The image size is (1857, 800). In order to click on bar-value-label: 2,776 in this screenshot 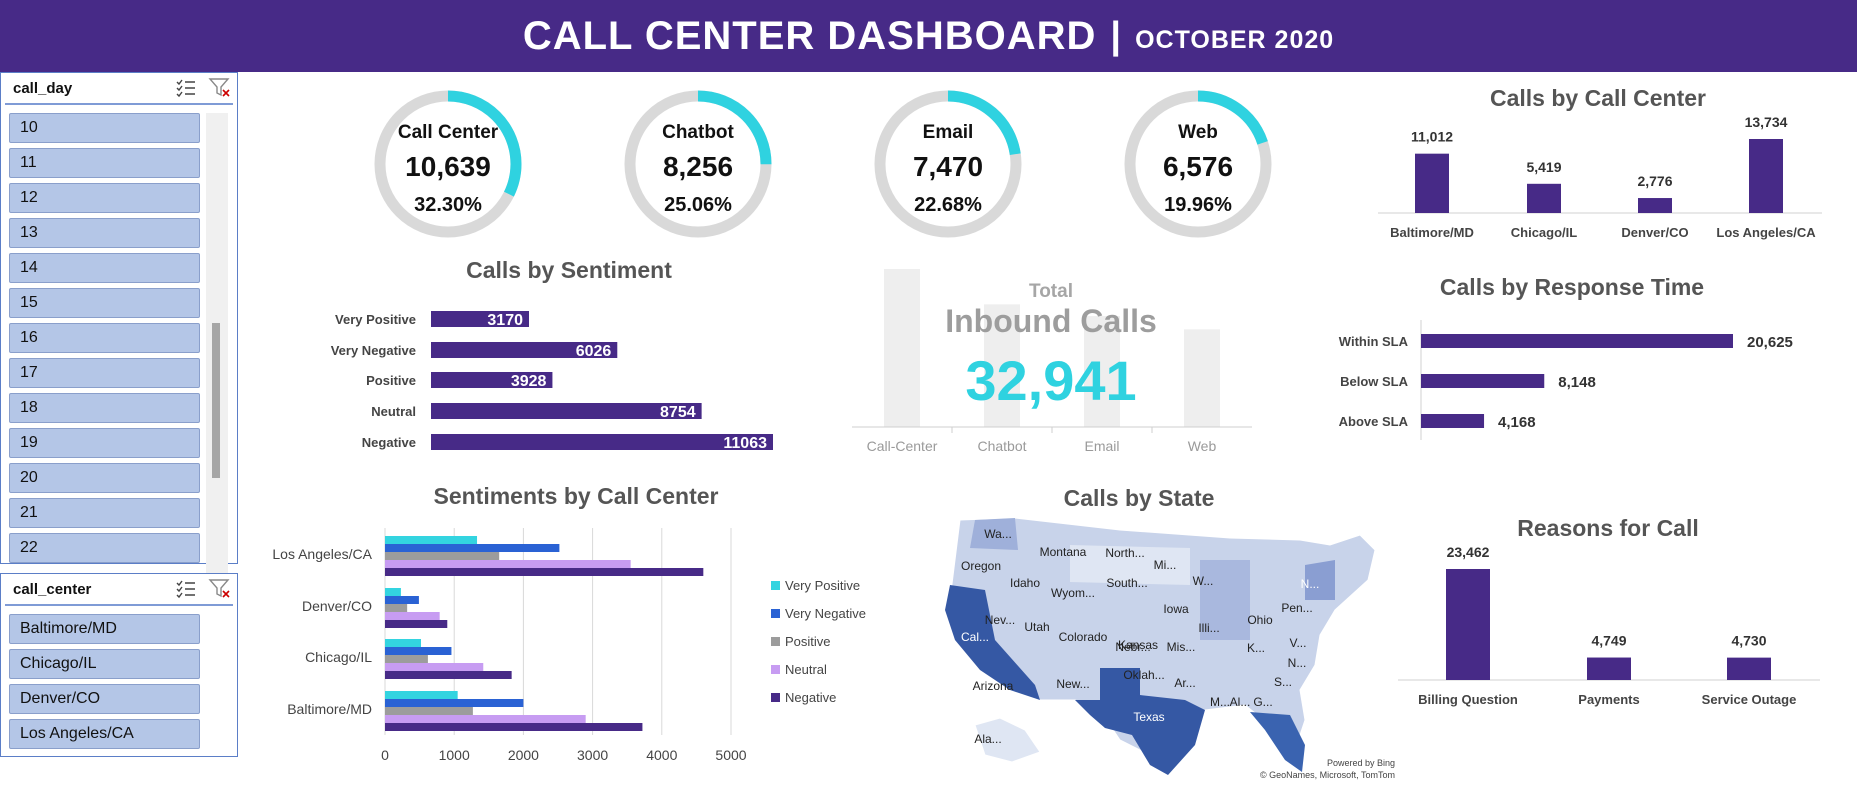, I will do `click(1654, 181)`.